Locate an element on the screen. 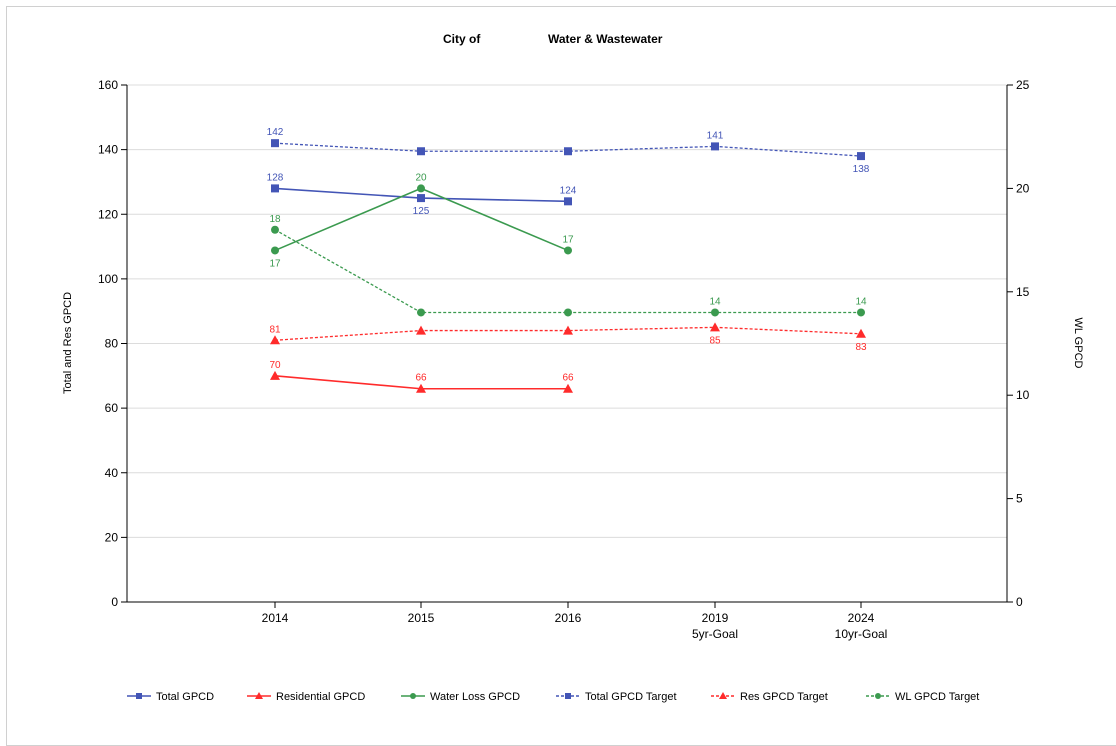  legend-marker-res-gpcd-target is located at coordinates (723, 695).